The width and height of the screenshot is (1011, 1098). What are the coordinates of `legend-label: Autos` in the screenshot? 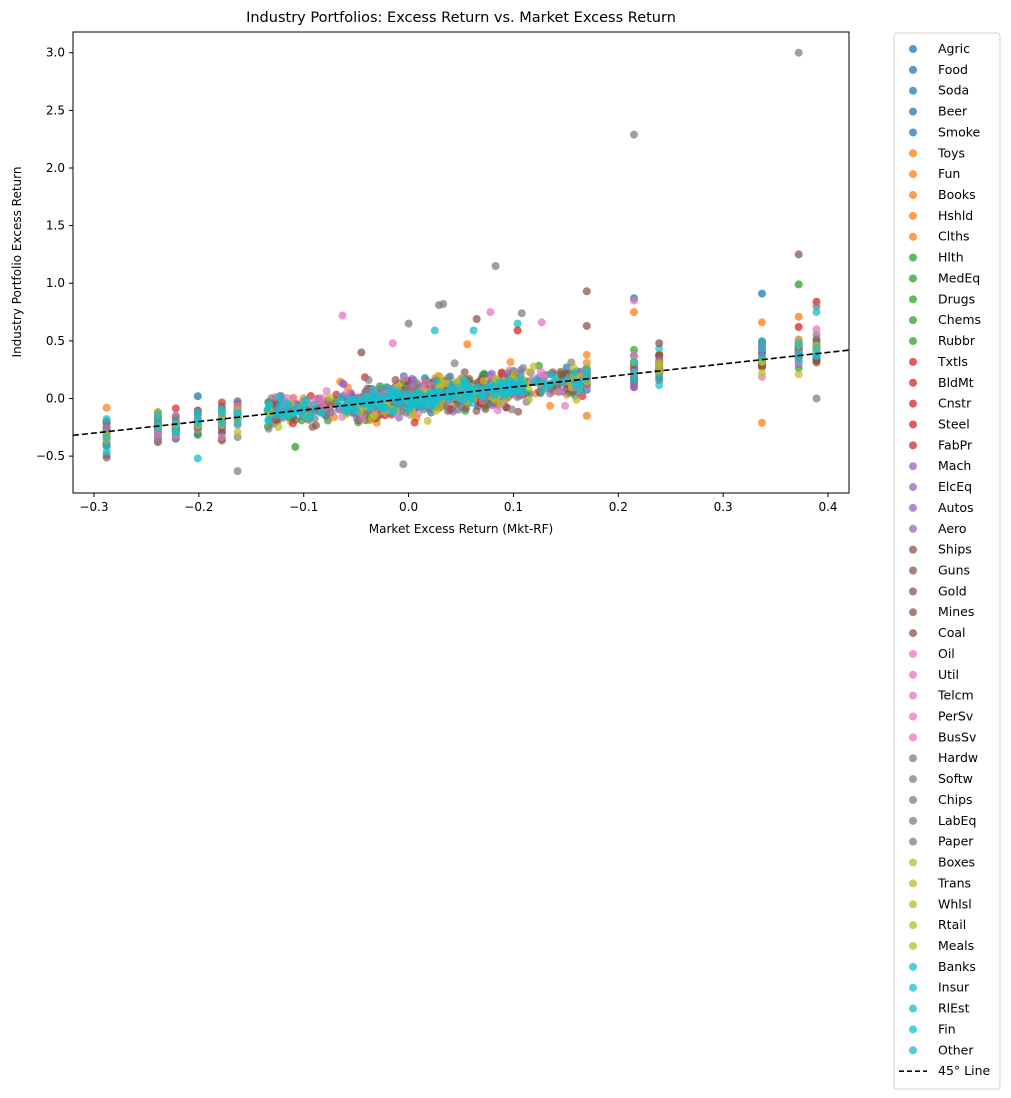 It's located at (956, 507).